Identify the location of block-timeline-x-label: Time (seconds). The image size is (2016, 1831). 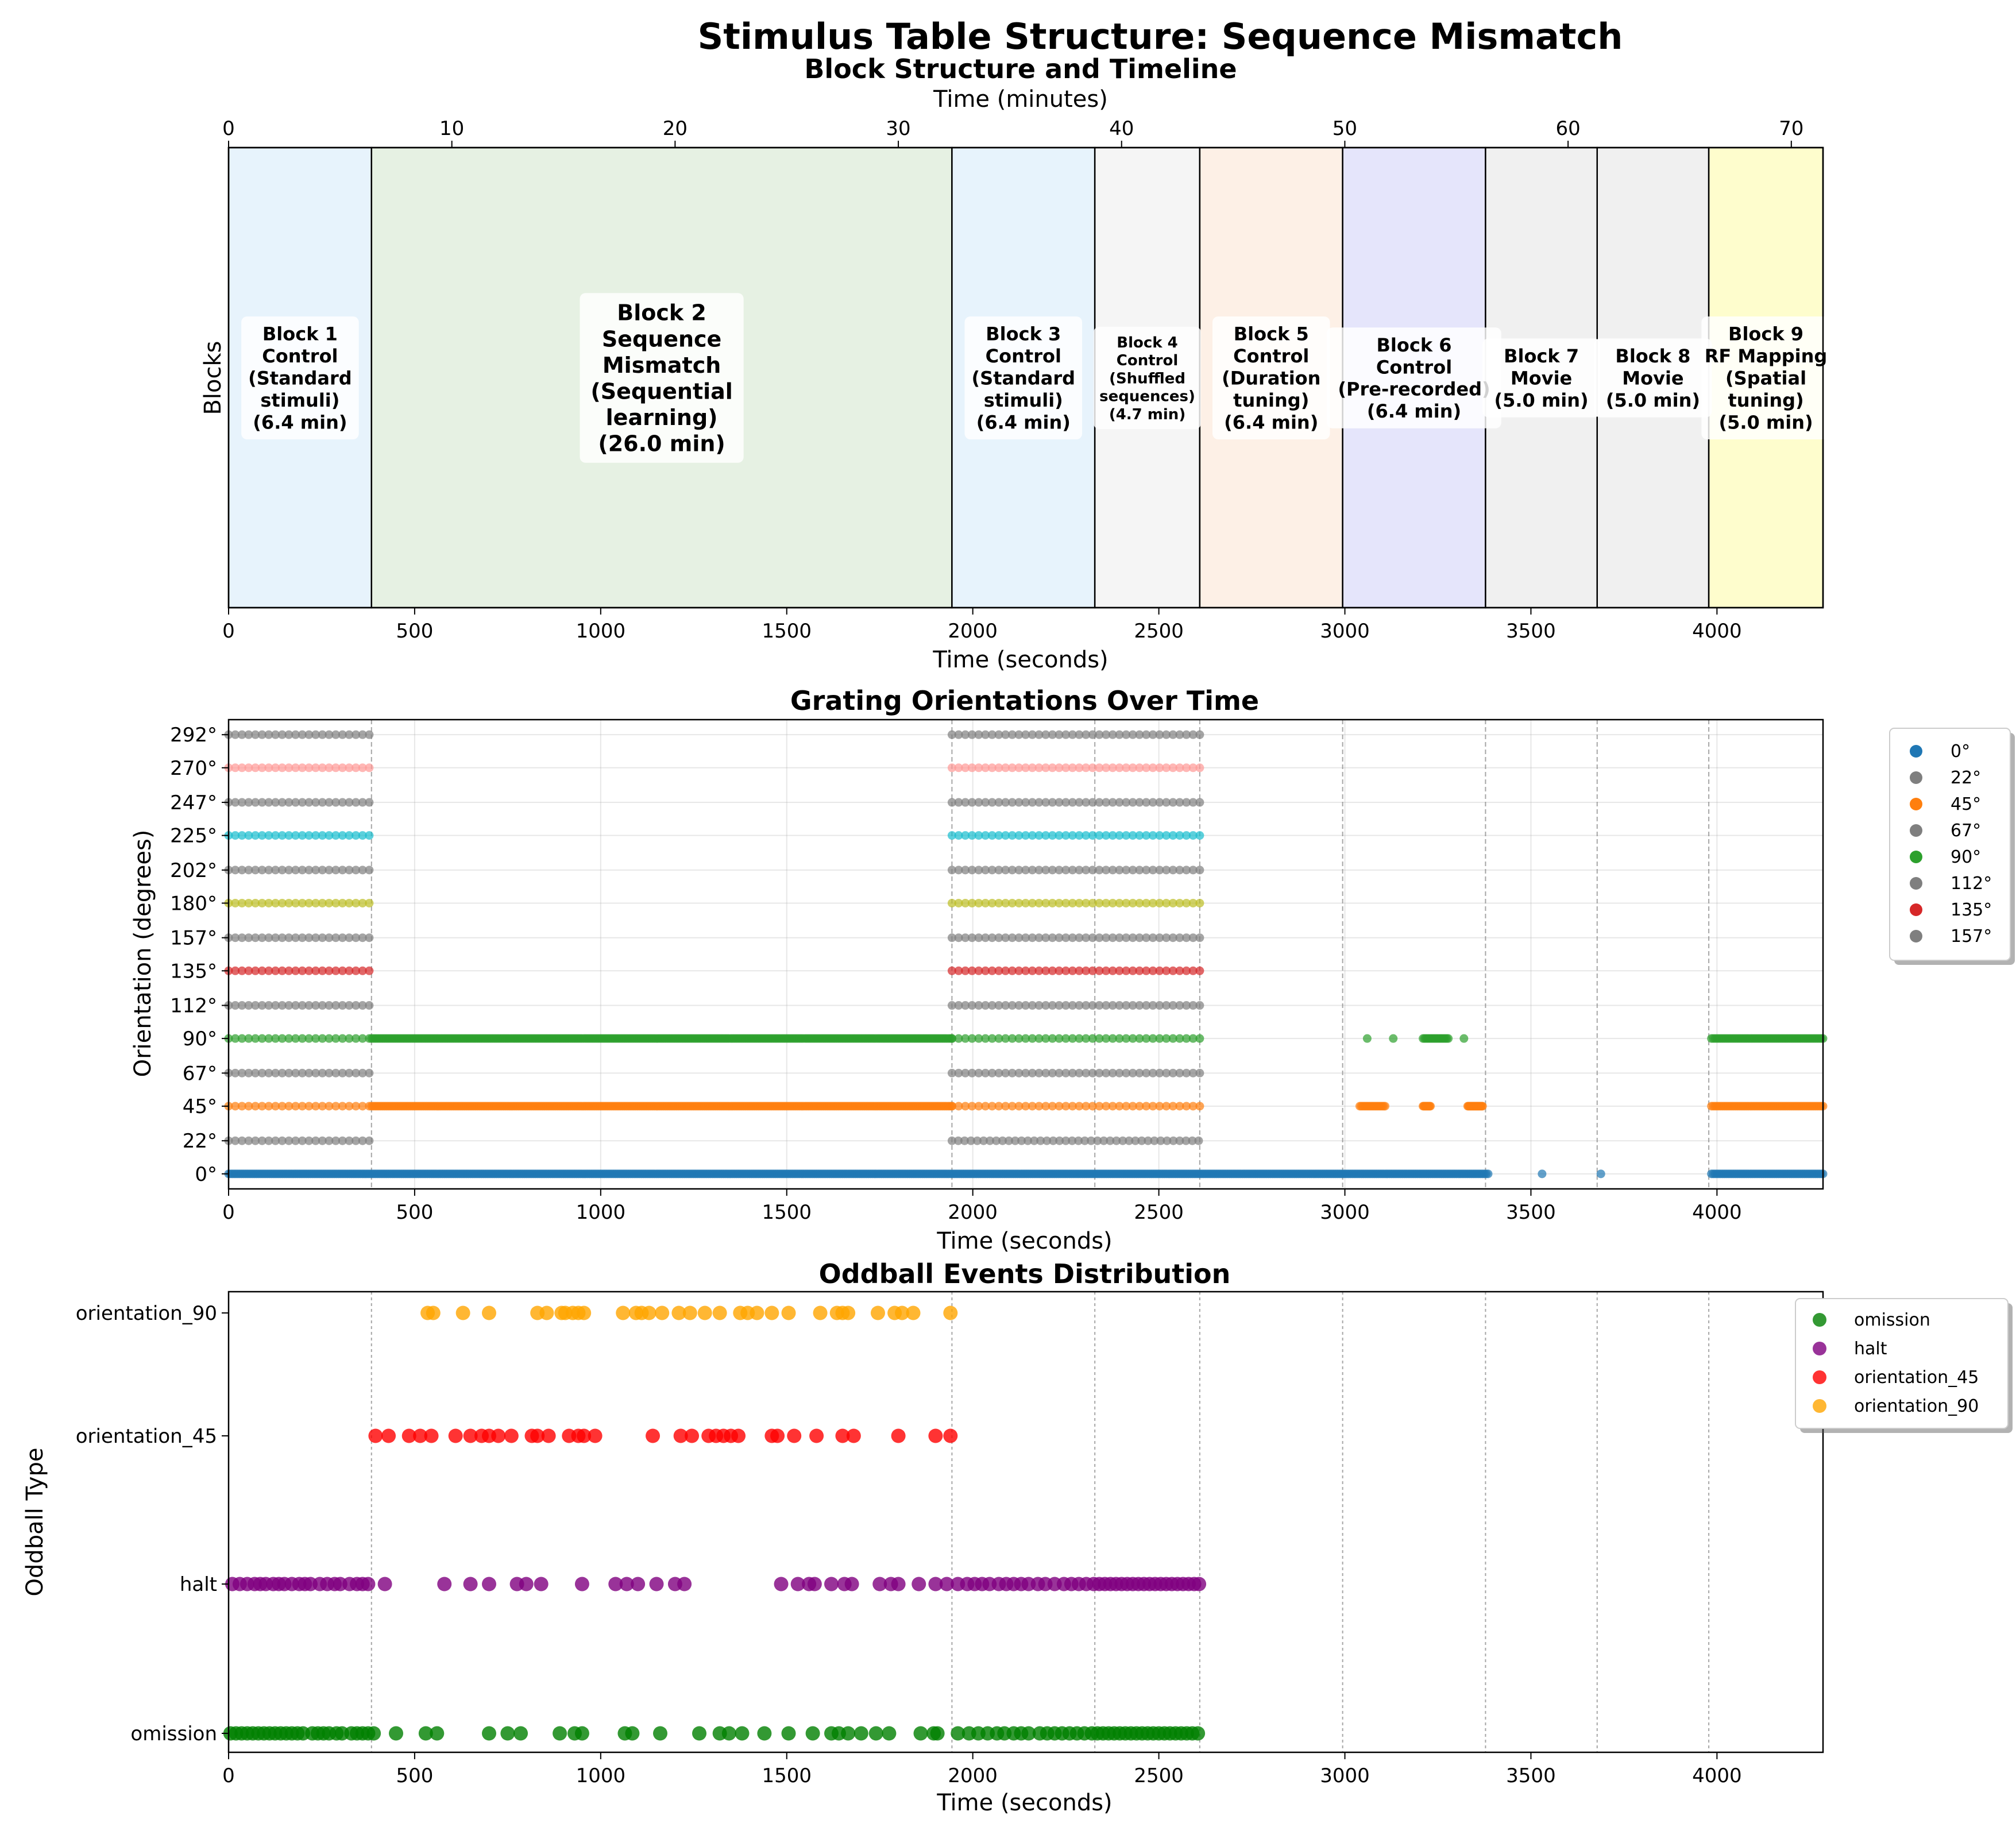
(1020, 660).